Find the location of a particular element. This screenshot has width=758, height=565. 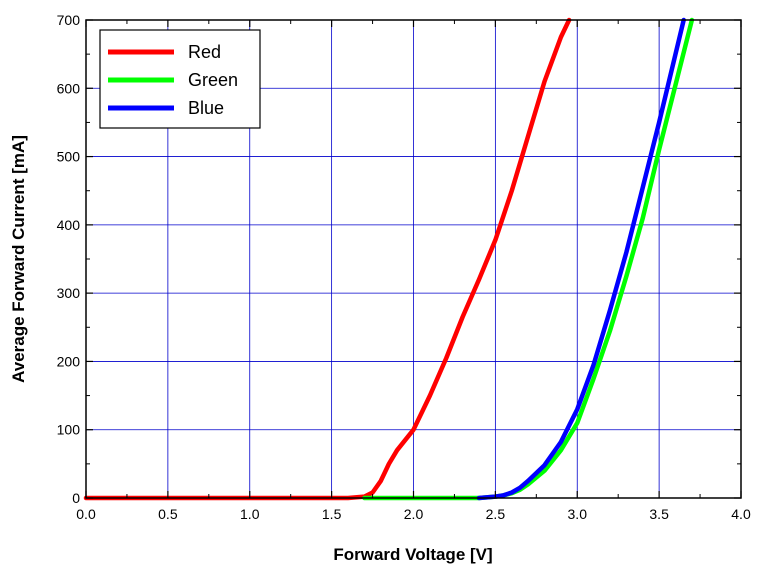

x-tick-label: 3.0 is located at coordinates (578, 514).